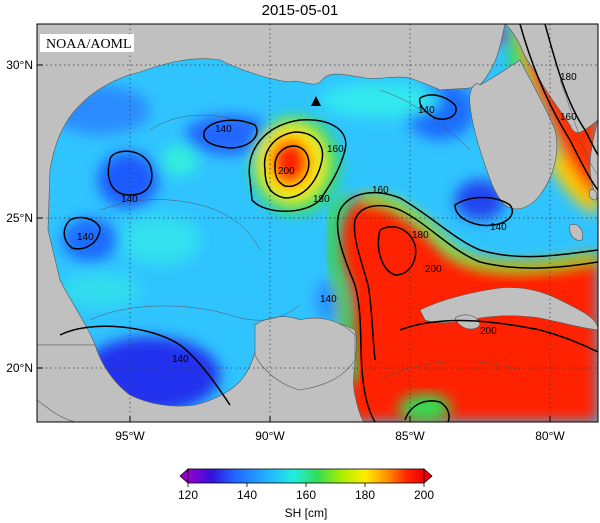 The width and height of the screenshot is (600, 523). What do you see at coordinates (340, 436) in the screenshot?
I see `lon-labels: 95°W 90°W 85°W 80°W` at bounding box center [340, 436].